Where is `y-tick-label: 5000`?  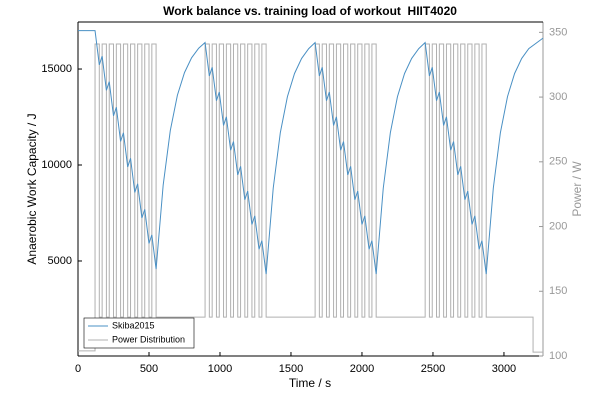
y-tick-label: 5000 is located at coordinates (60, 261).